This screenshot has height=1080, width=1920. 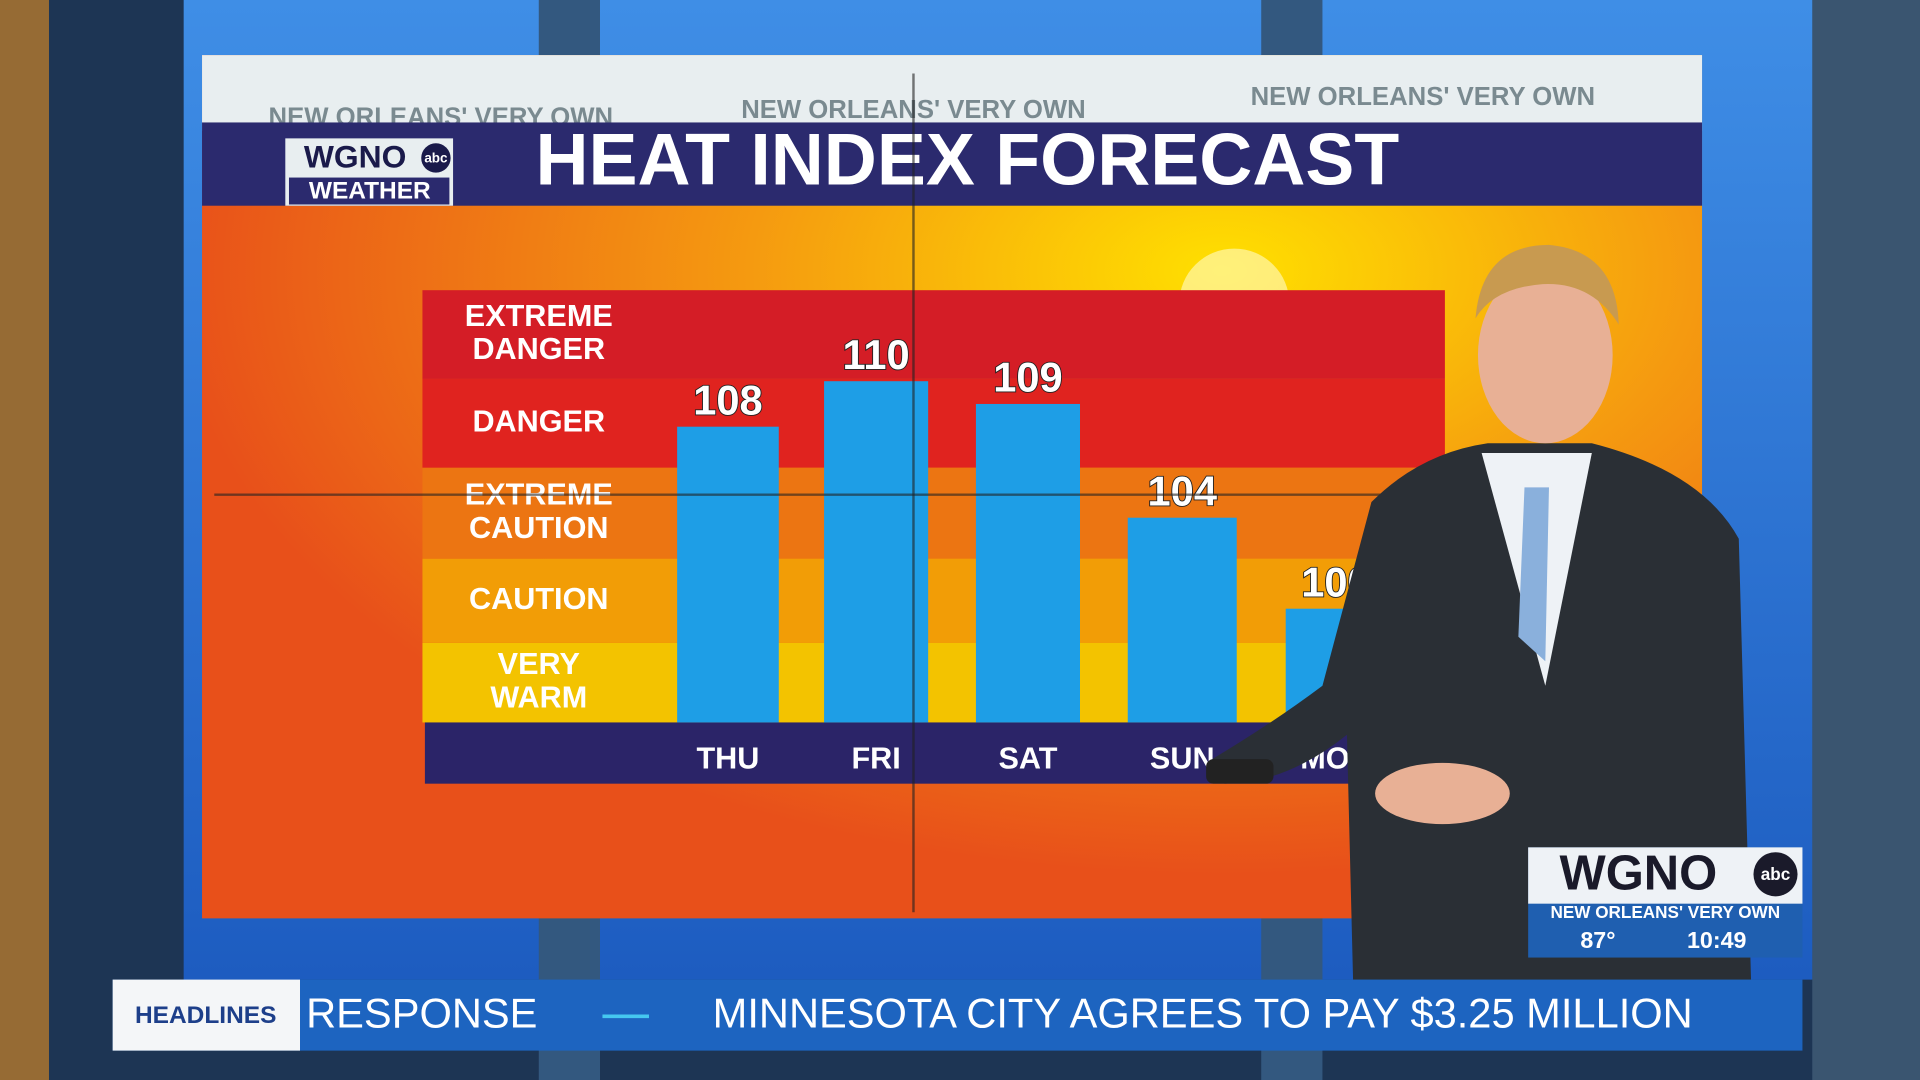 I want to click on side-light, so click(x=24, y=540).